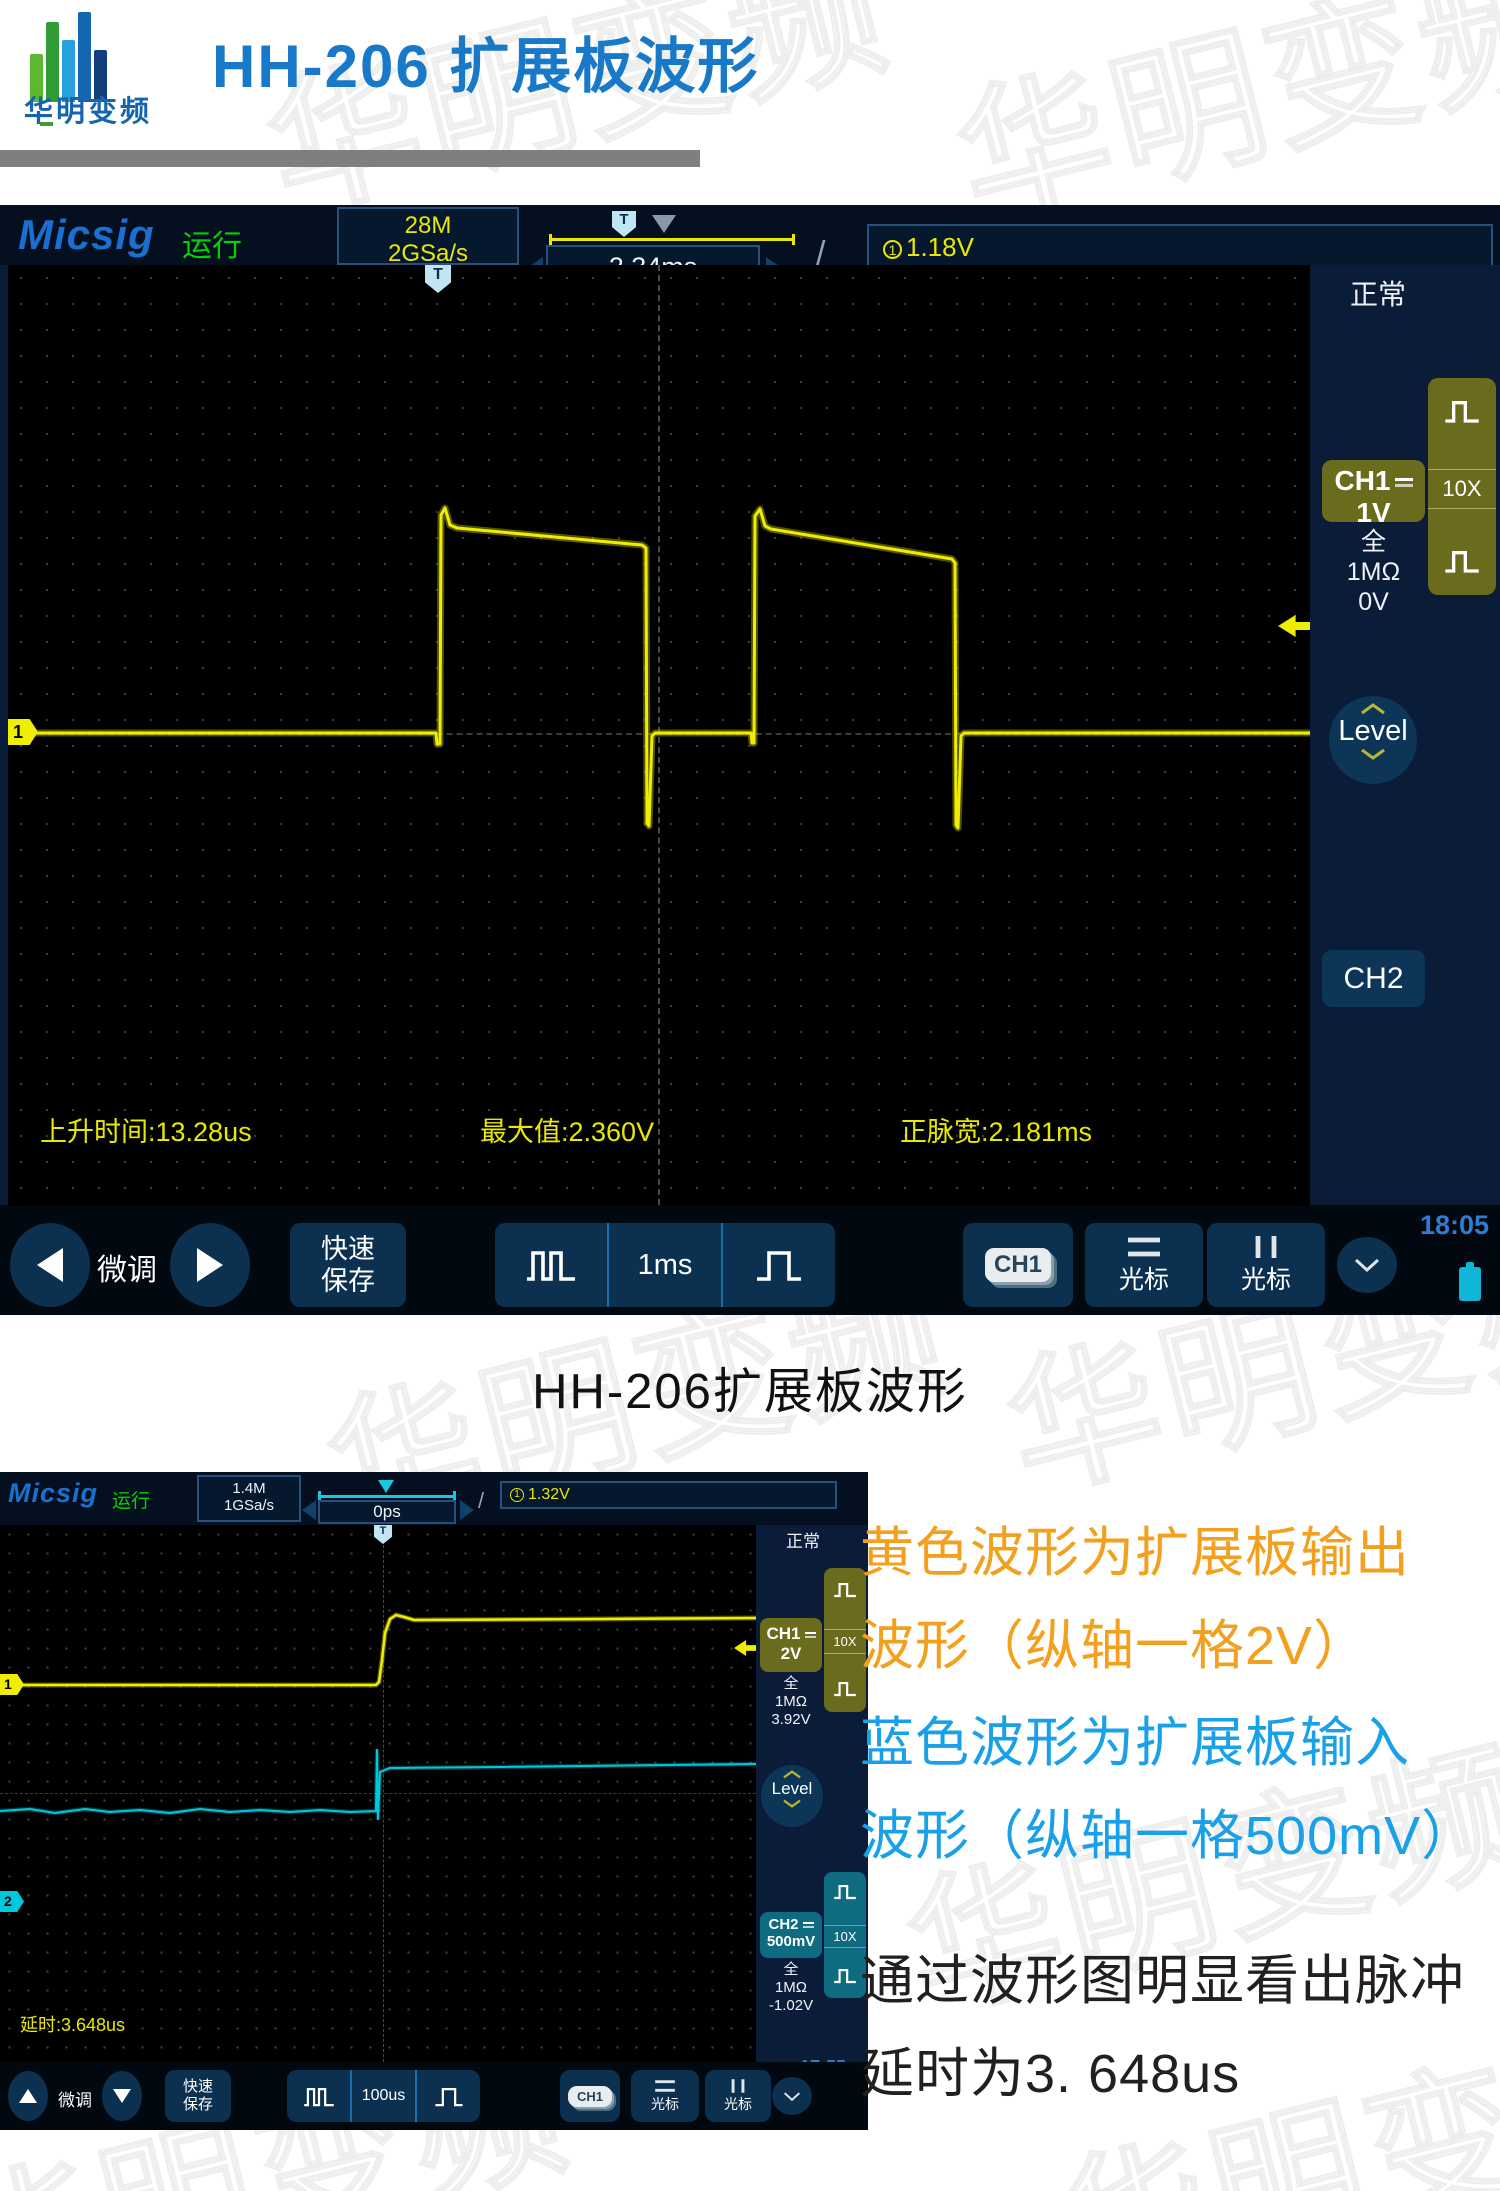  I want to click on ch2-scale: 500mV, so click(791, 1942).